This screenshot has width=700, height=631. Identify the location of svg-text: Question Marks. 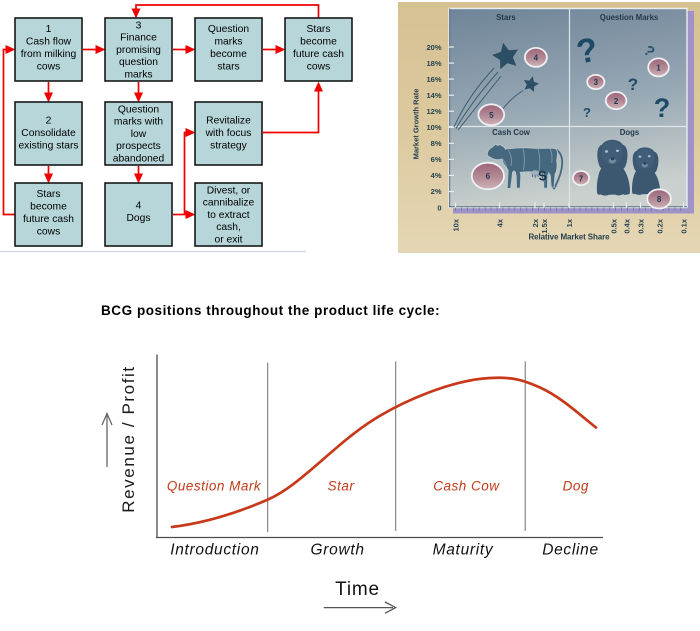
(629, 17).